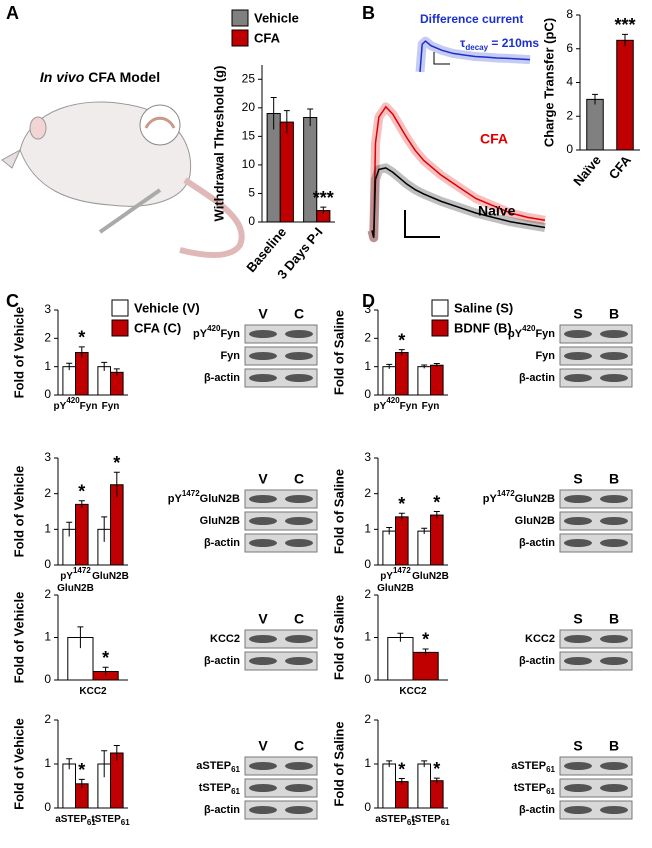 The height and width of the screenshot is (848, 652). I want to click on blot-row-label: KCC2, so click(540, 639).